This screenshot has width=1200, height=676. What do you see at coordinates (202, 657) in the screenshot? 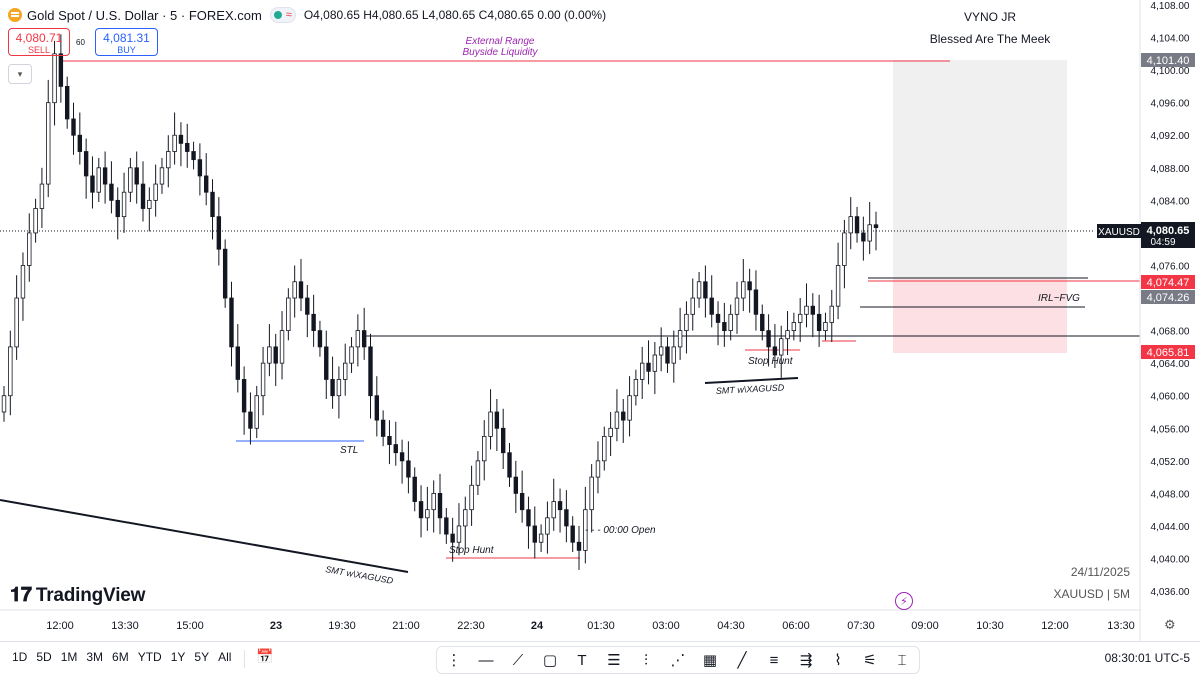
I see `range-5y: 5Y` at bounding box center [202, 657].